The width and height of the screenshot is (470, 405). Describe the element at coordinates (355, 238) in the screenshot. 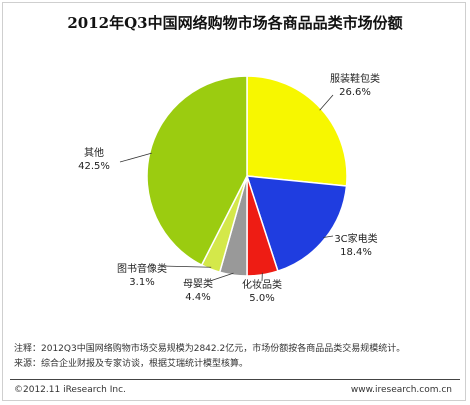

I see `slice-label: 3C家电类` at that location.